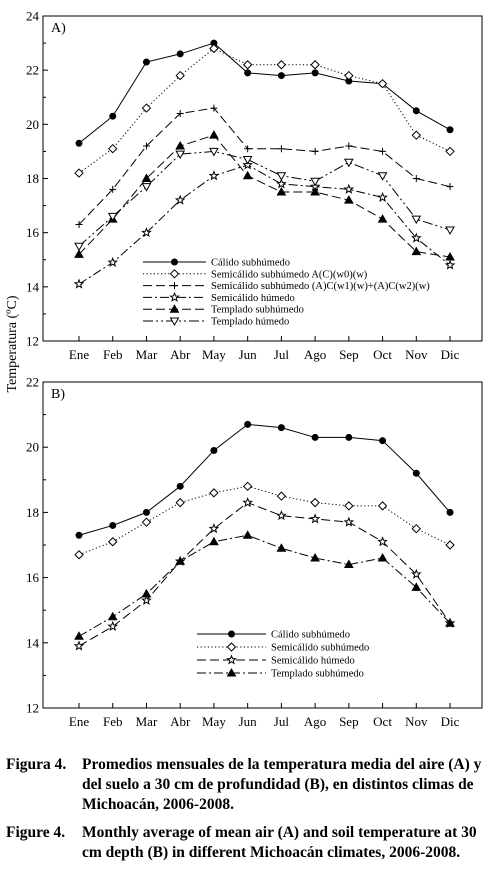 This screenshot has height=896, width=494. What do you see at coordinates (450, 130) in the screenshot?
I see `a-point-calido-subhumedo-dic` at bounding box center [450, 130].